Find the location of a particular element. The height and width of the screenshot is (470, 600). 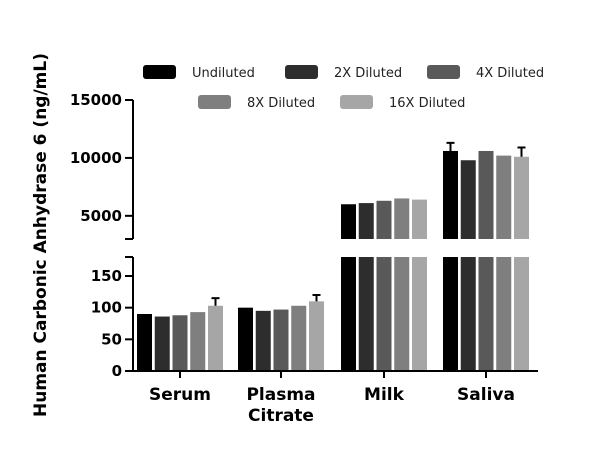

legend-label: Undiluted is located at coordinates (223, 73).